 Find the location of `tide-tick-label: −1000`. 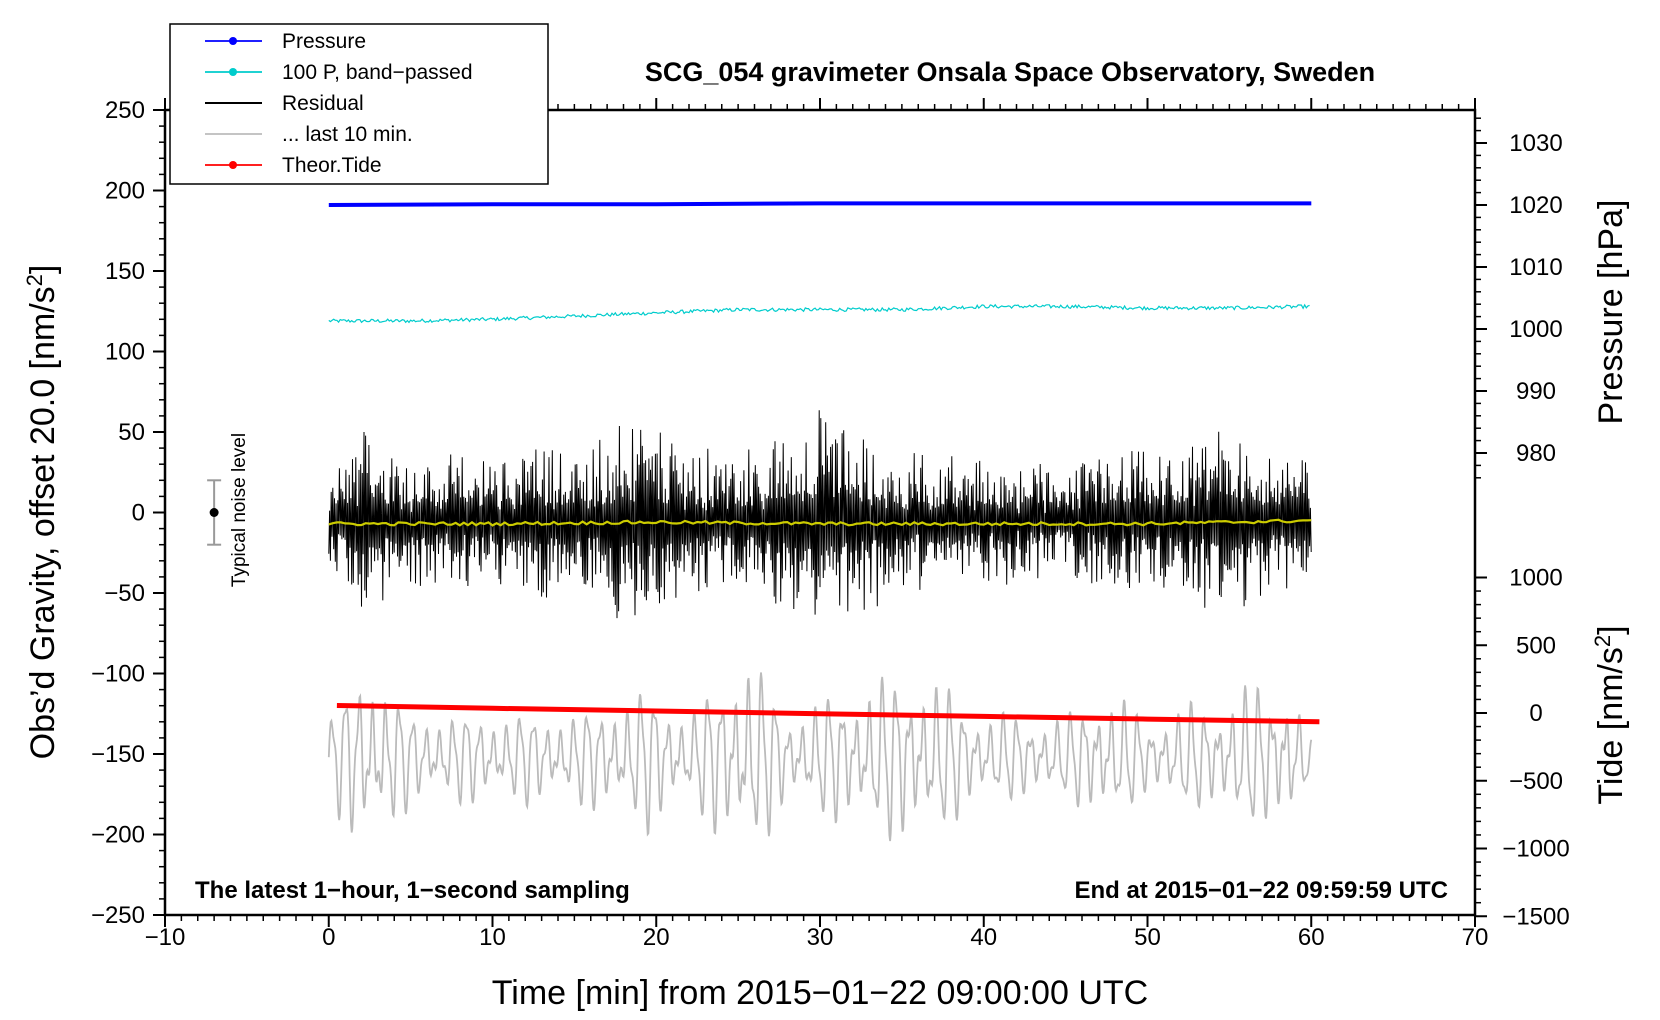

tide-tick-label: −1000 is located at coordinates (1535, 849).